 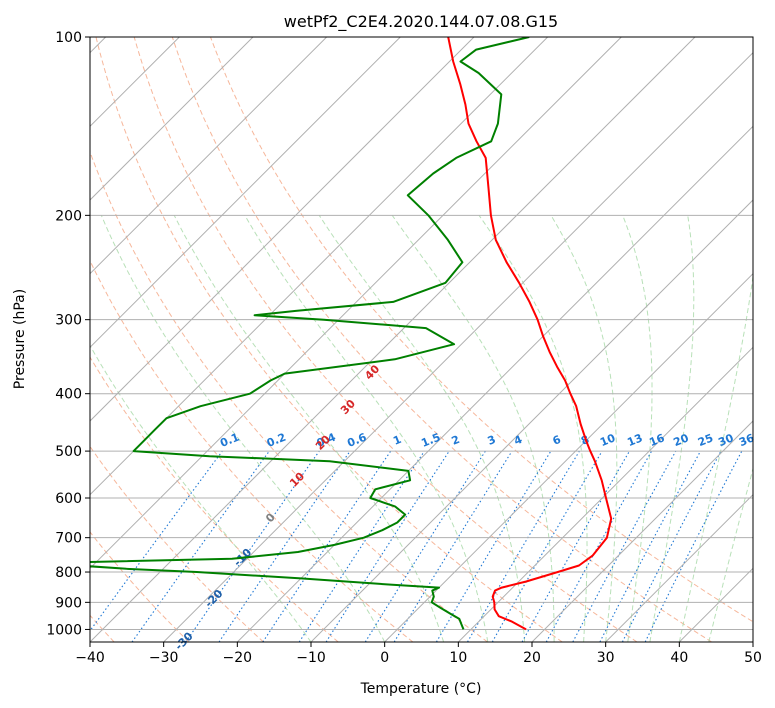 I want to click on y-axis-ticks: 1000 900 800 700 600 500 400 300 200 100, so click(x=68, y=334).